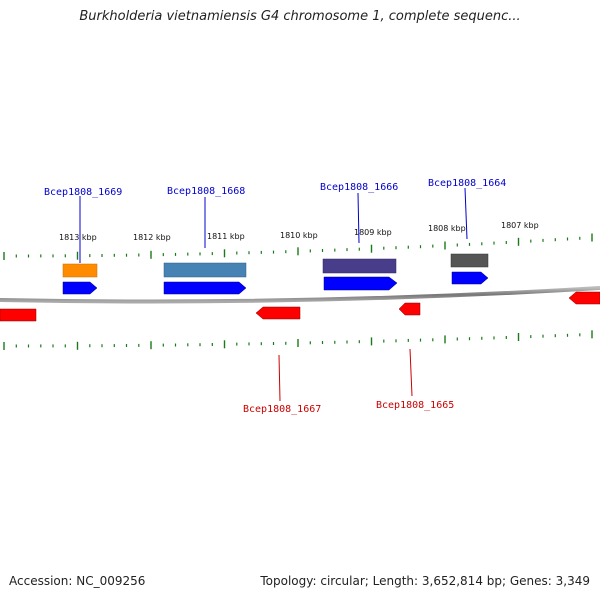  What do you see at coordinates (226, 236) in the screenshot?
I see `scale-label-1811: 1811 kbp` at bounding box center [226, 236].